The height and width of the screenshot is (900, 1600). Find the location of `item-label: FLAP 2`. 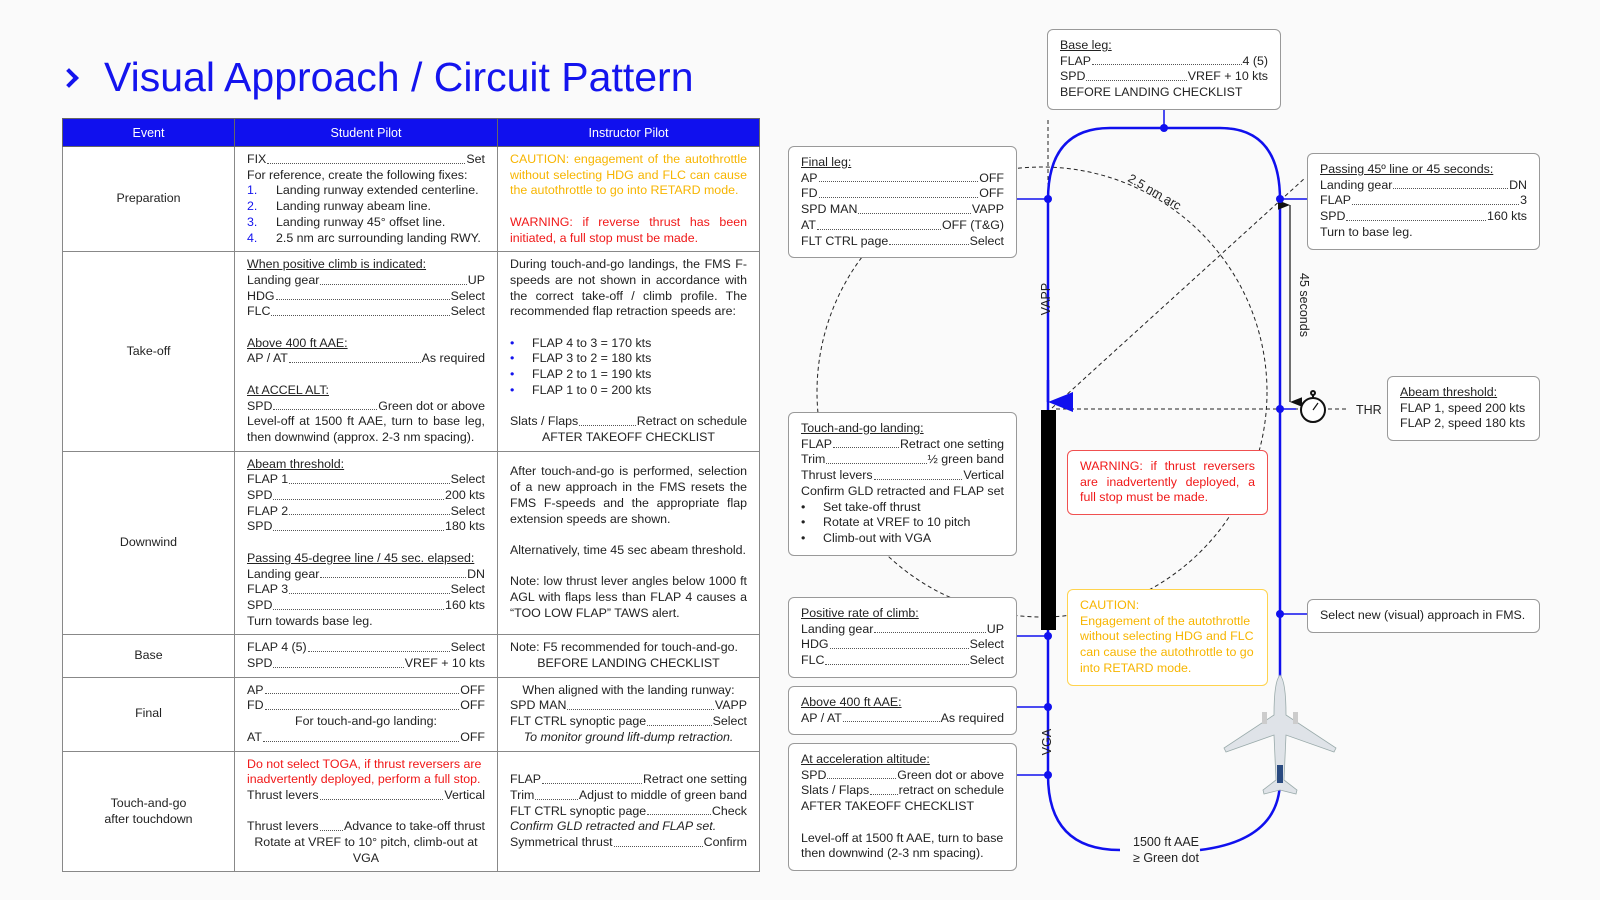

item-label: FLAP 2 is located at coordinates (268, 510).